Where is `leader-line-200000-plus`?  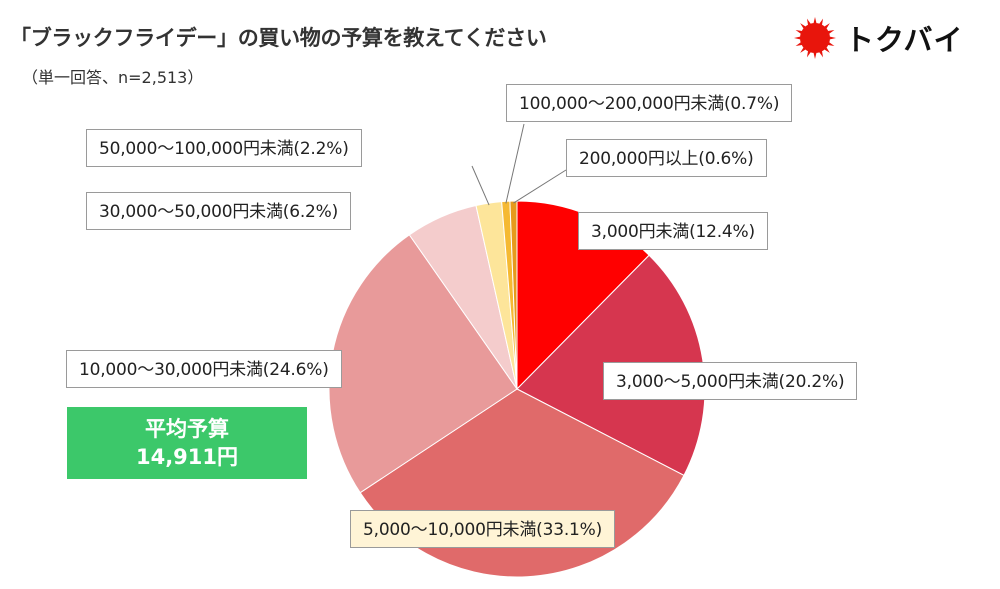 leader-line-200000-plus is located at coordinates (540, 186).